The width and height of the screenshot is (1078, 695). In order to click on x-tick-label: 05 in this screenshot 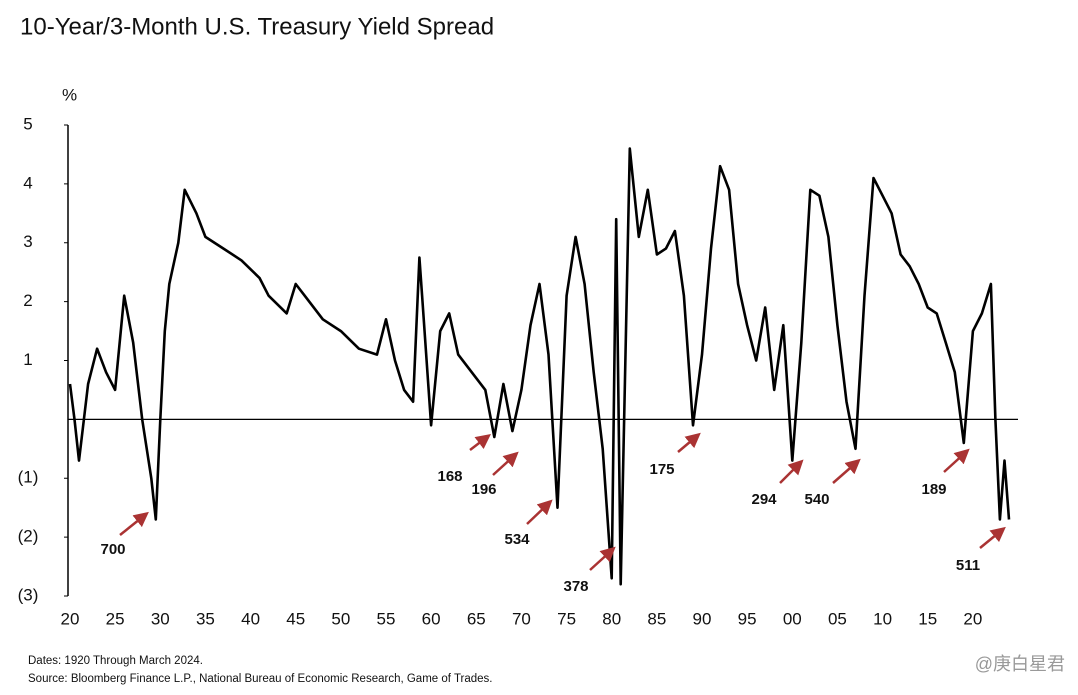, I will do `click(837, 618)`.